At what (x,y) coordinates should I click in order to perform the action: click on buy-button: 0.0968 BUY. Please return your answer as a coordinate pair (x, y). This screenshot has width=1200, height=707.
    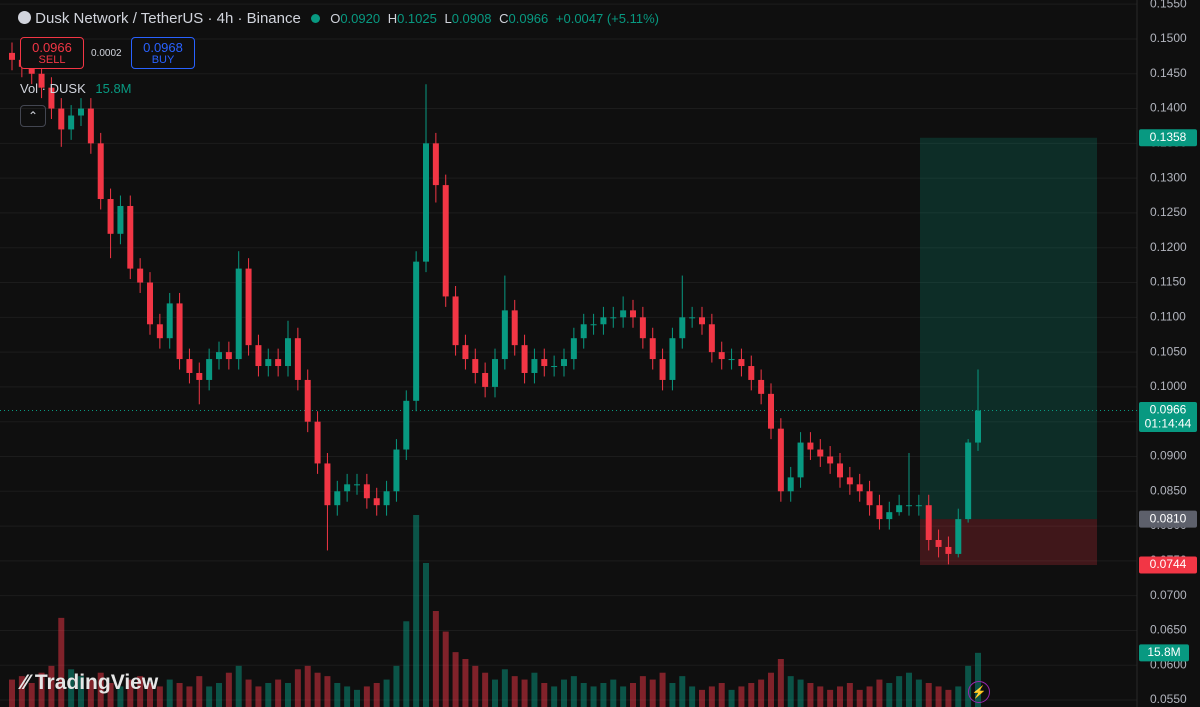
    Looking at the image, I should click on (163, 53).